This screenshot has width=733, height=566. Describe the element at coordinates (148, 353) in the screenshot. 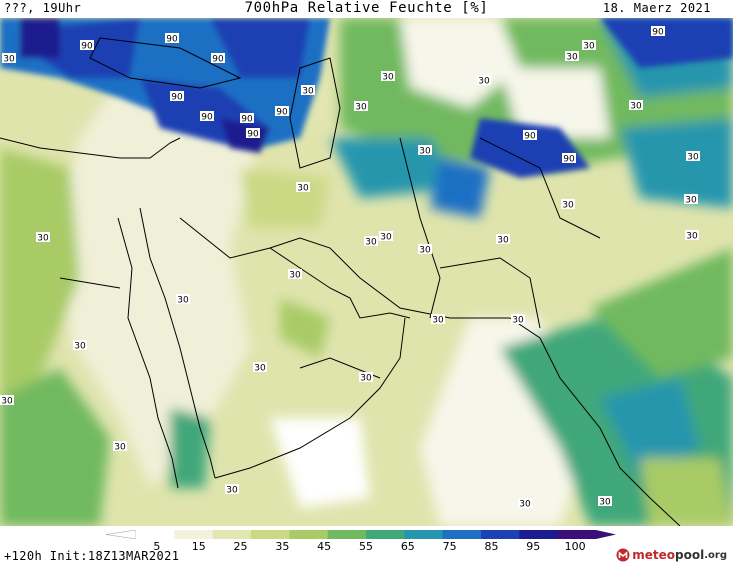

I see `red-sea-west-coast` at that location.